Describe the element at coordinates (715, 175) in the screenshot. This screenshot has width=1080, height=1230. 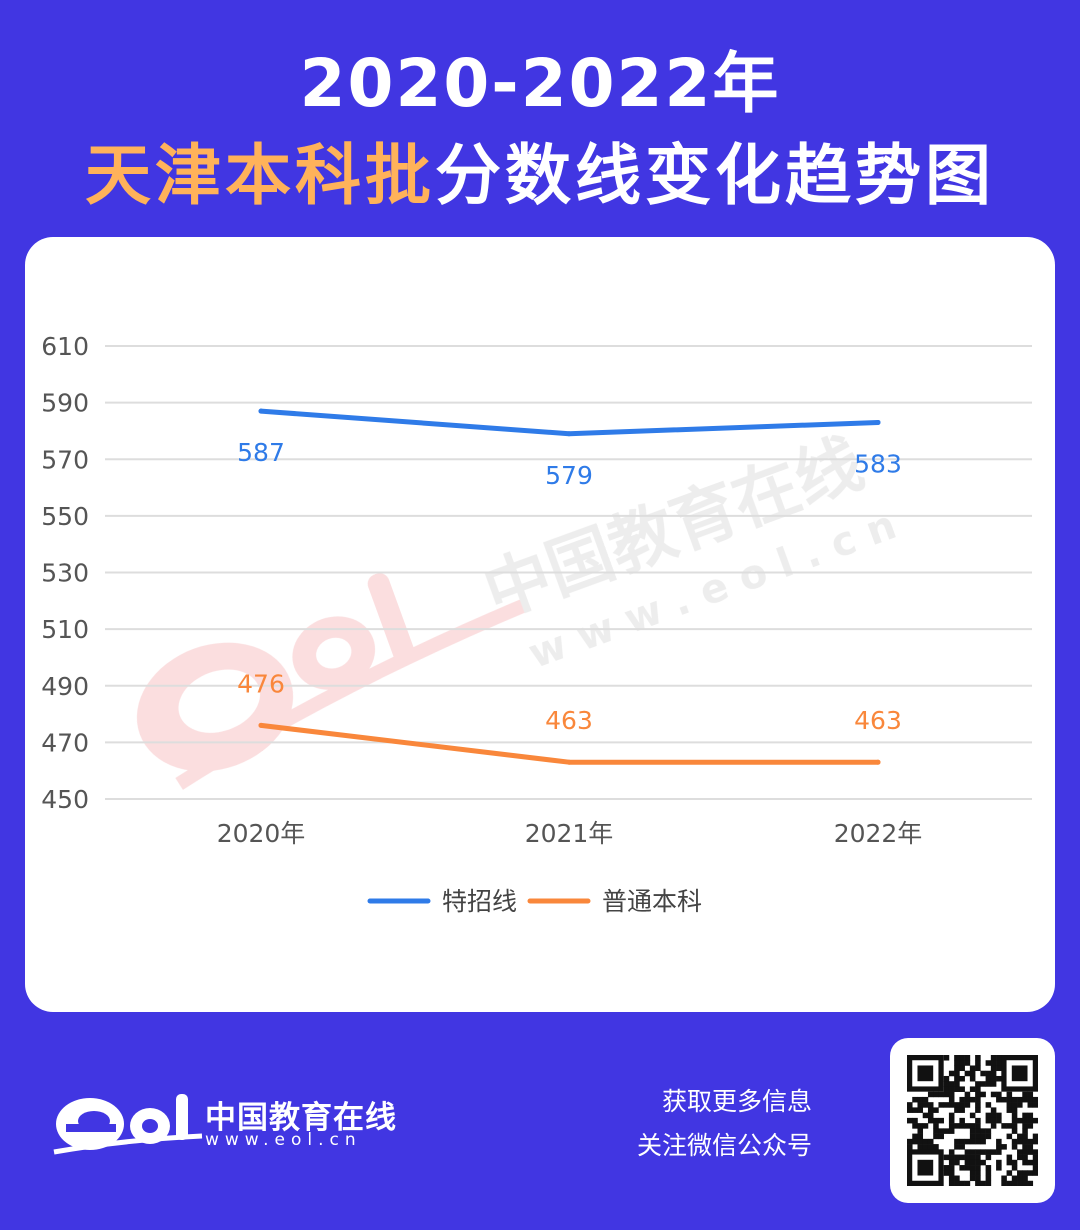
I see `title-rest: 分数线变化趋势图` at that location.